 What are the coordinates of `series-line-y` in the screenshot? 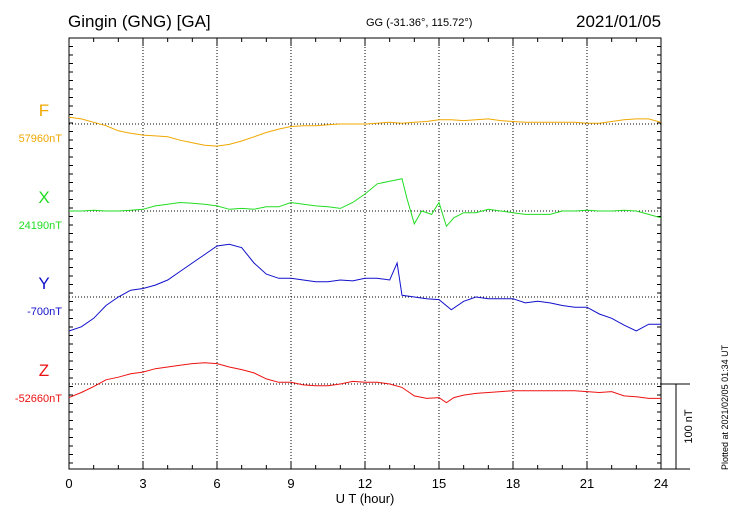 It's located at (364, 287).